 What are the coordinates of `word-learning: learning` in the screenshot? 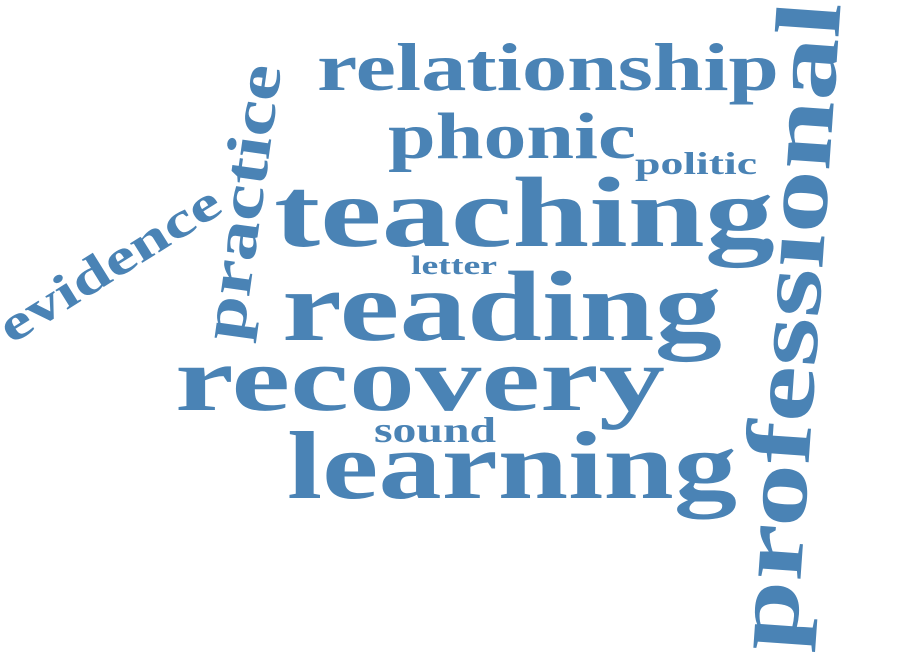 It's located at (512, 465).